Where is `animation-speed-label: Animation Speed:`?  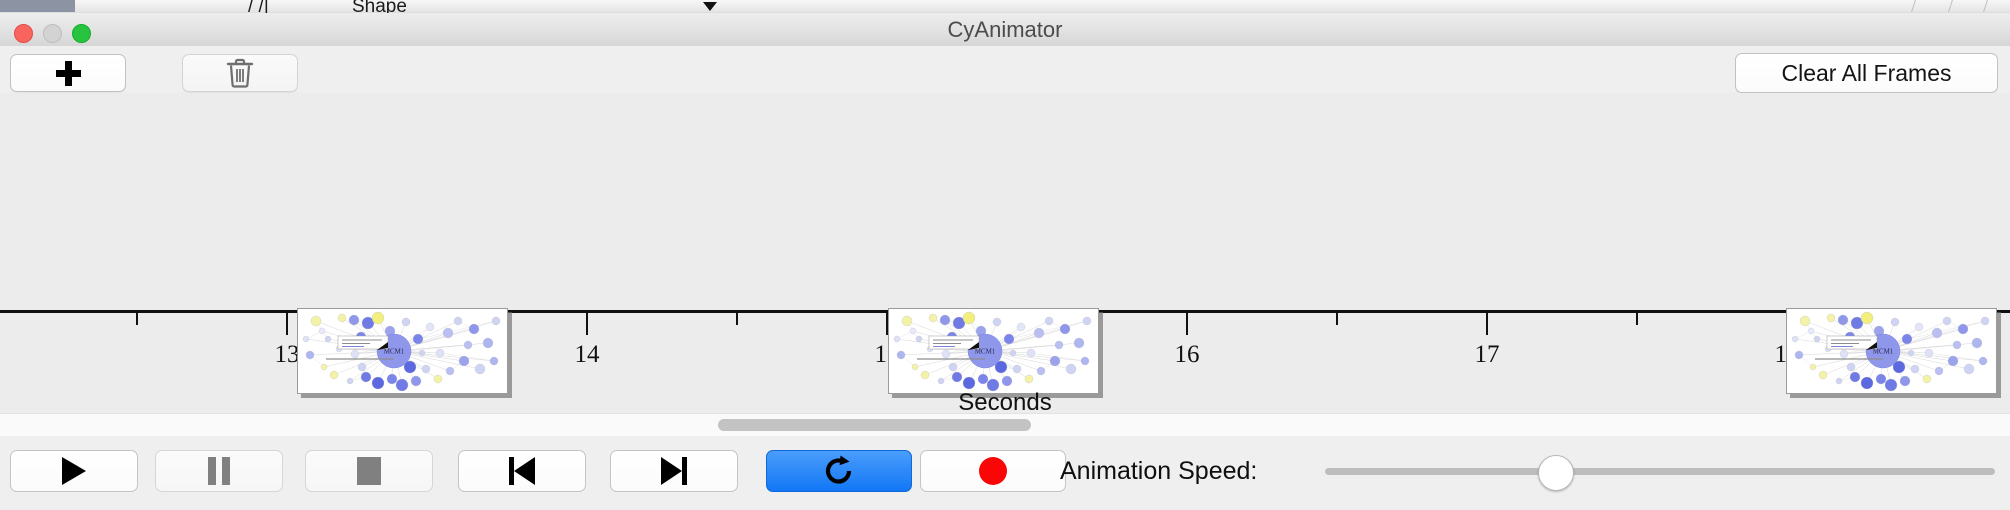
animation-speed-label: Animation Speed: is located at coordinates (1159, 471).